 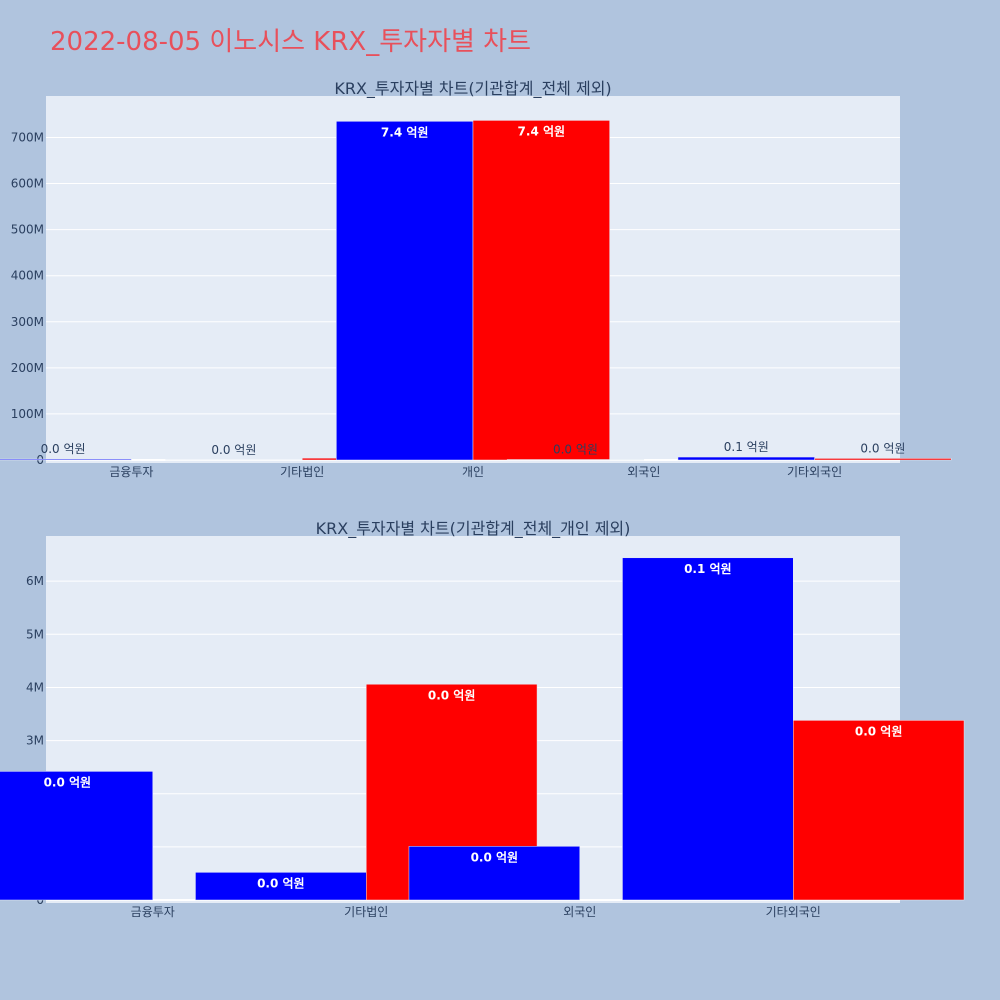 What do you see at coordinates (35, 687) in the screenshot?
I see `y-tick-label: 4M` at bounding box center [35, 687].